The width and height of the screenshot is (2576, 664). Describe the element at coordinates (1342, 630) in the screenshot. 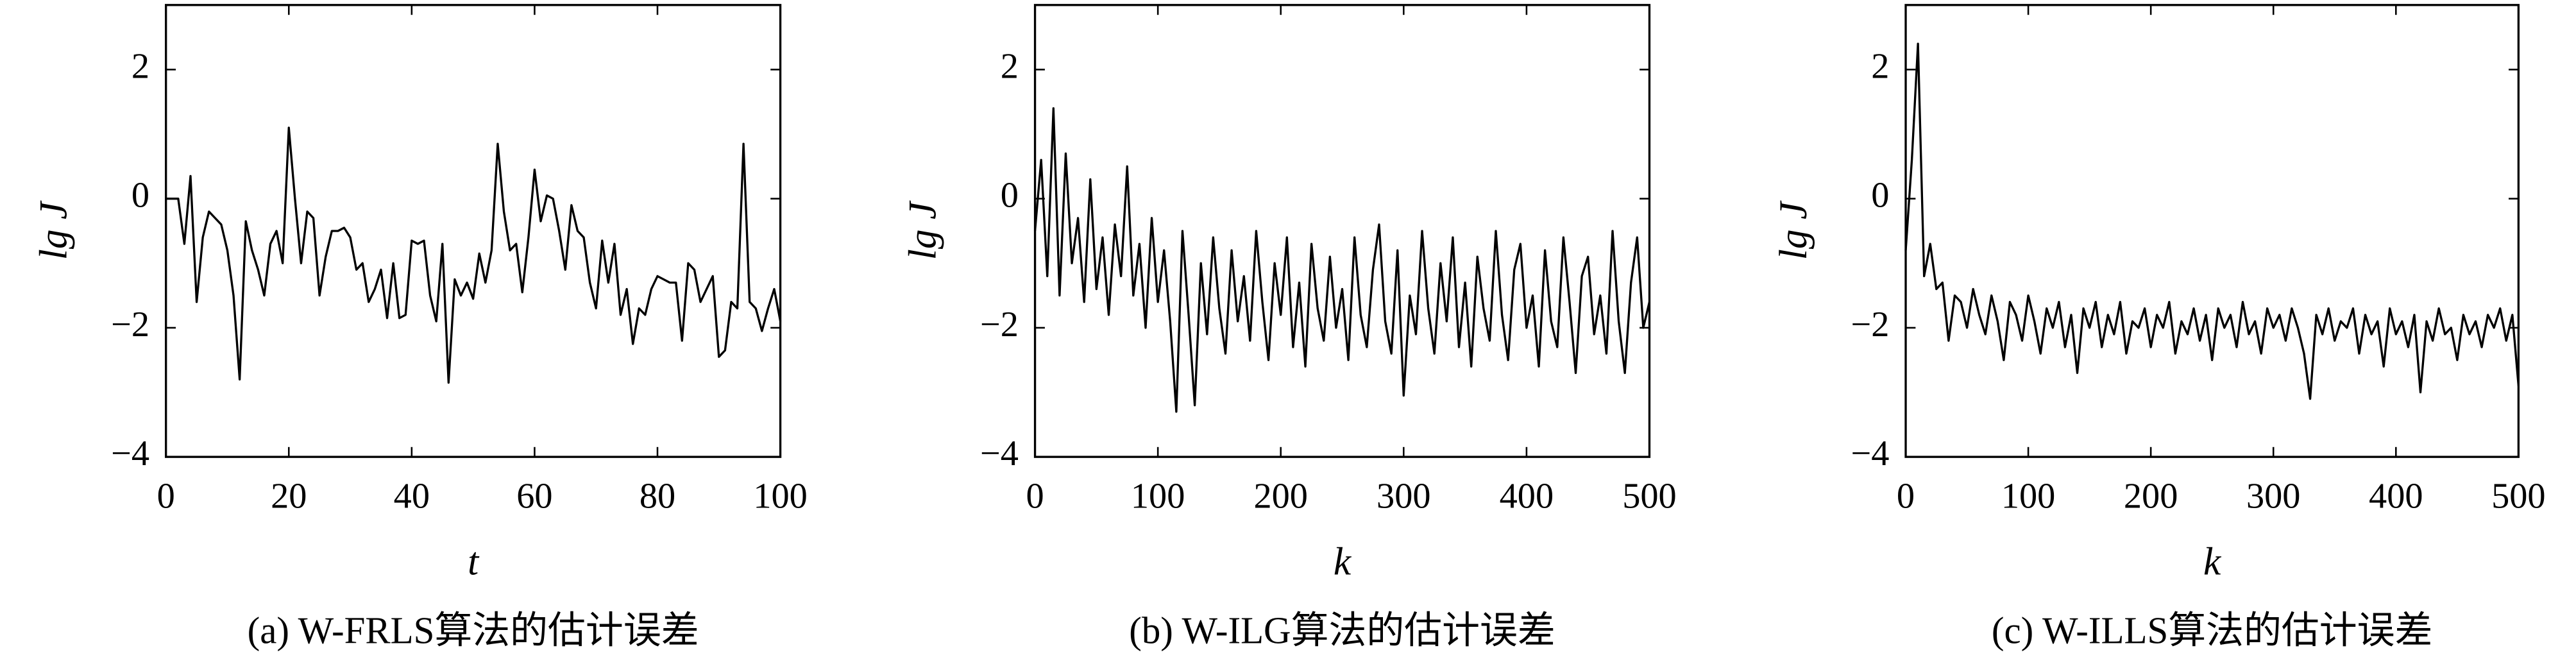

I see `caption: (b) W-ILG算法的估计误差` at that location.